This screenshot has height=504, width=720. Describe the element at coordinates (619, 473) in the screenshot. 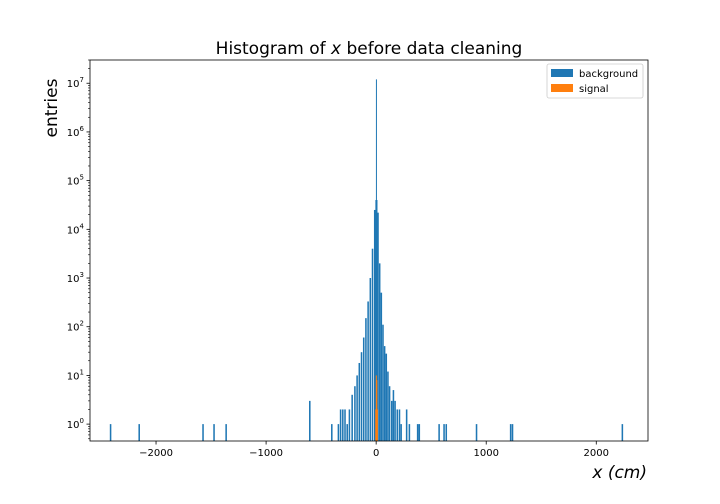

I see `x-axis-label: x (cm)` at that location.